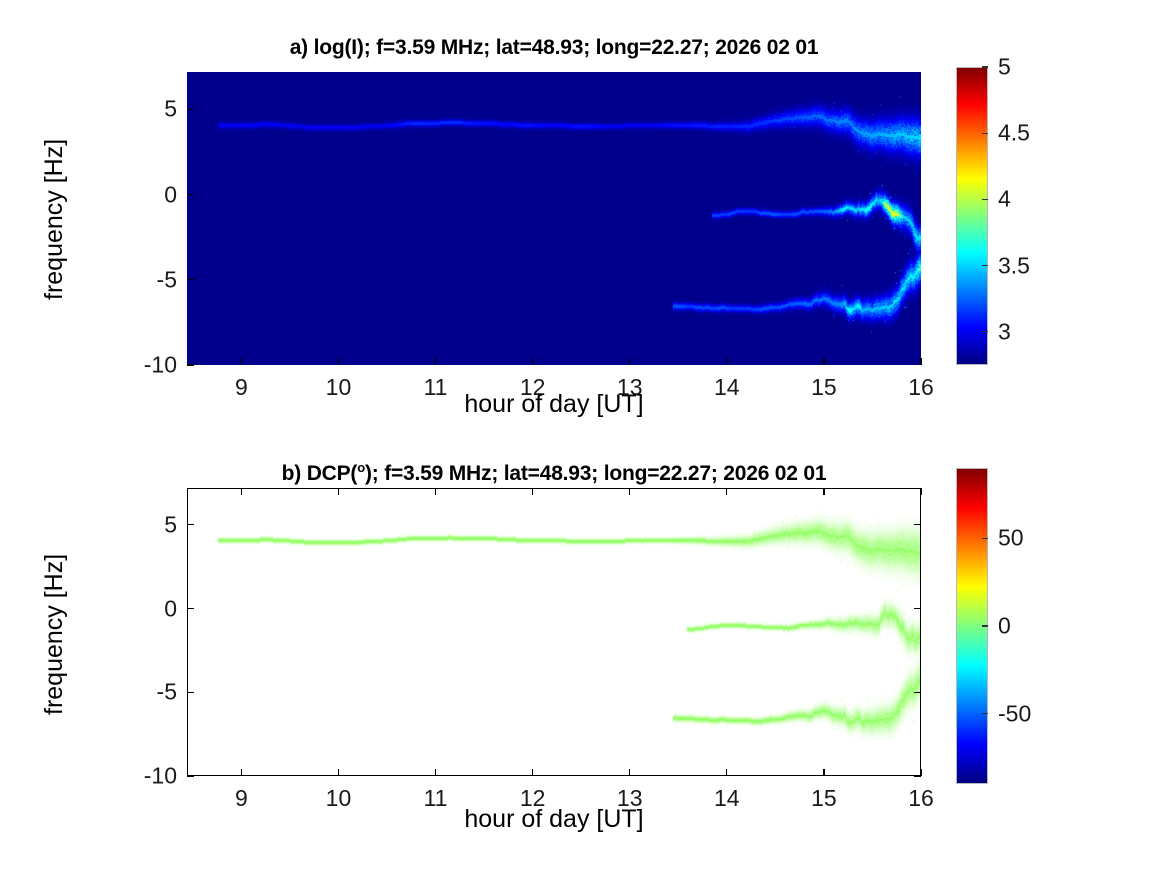 The width and height of the screenshot is (1167, 875). Describe the element at coordinates (554, 819) in the screenshot. I see `panel-b-xlabel: hour of day [UT]` at that location.